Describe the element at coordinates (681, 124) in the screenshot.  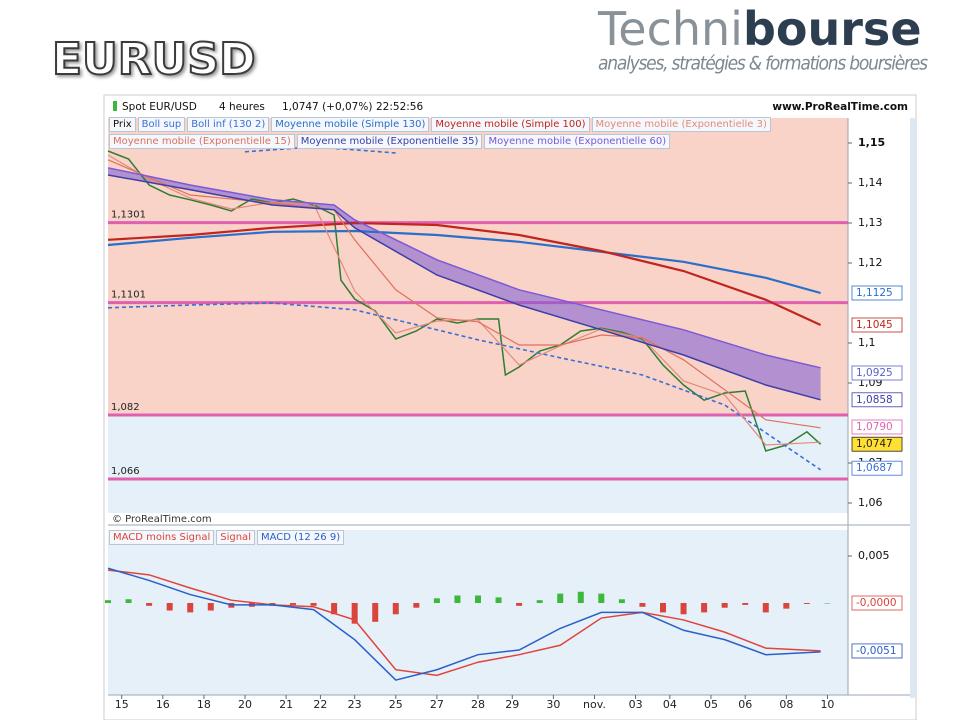
I see `legend-item: Moyenne mobile (Exponentielle 3)` at that location.